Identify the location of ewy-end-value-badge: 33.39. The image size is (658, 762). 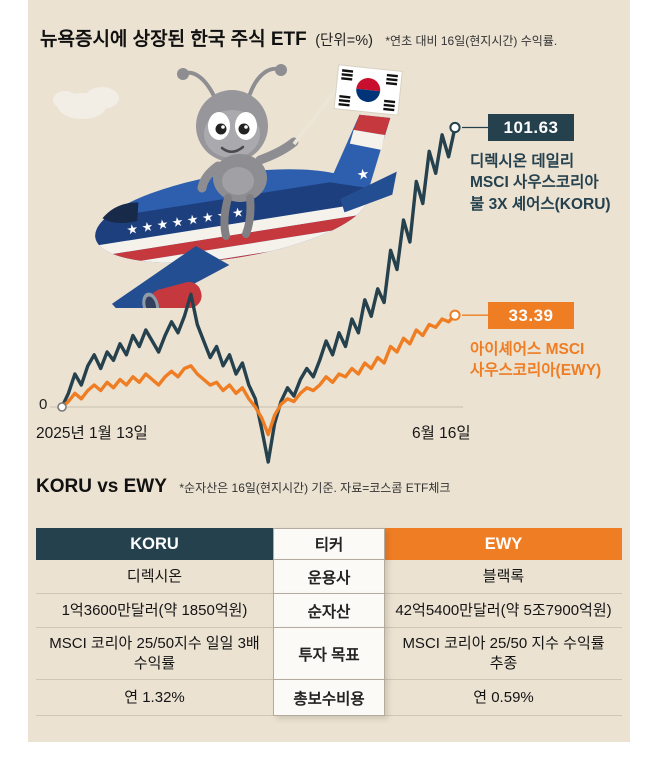
(531, 315).